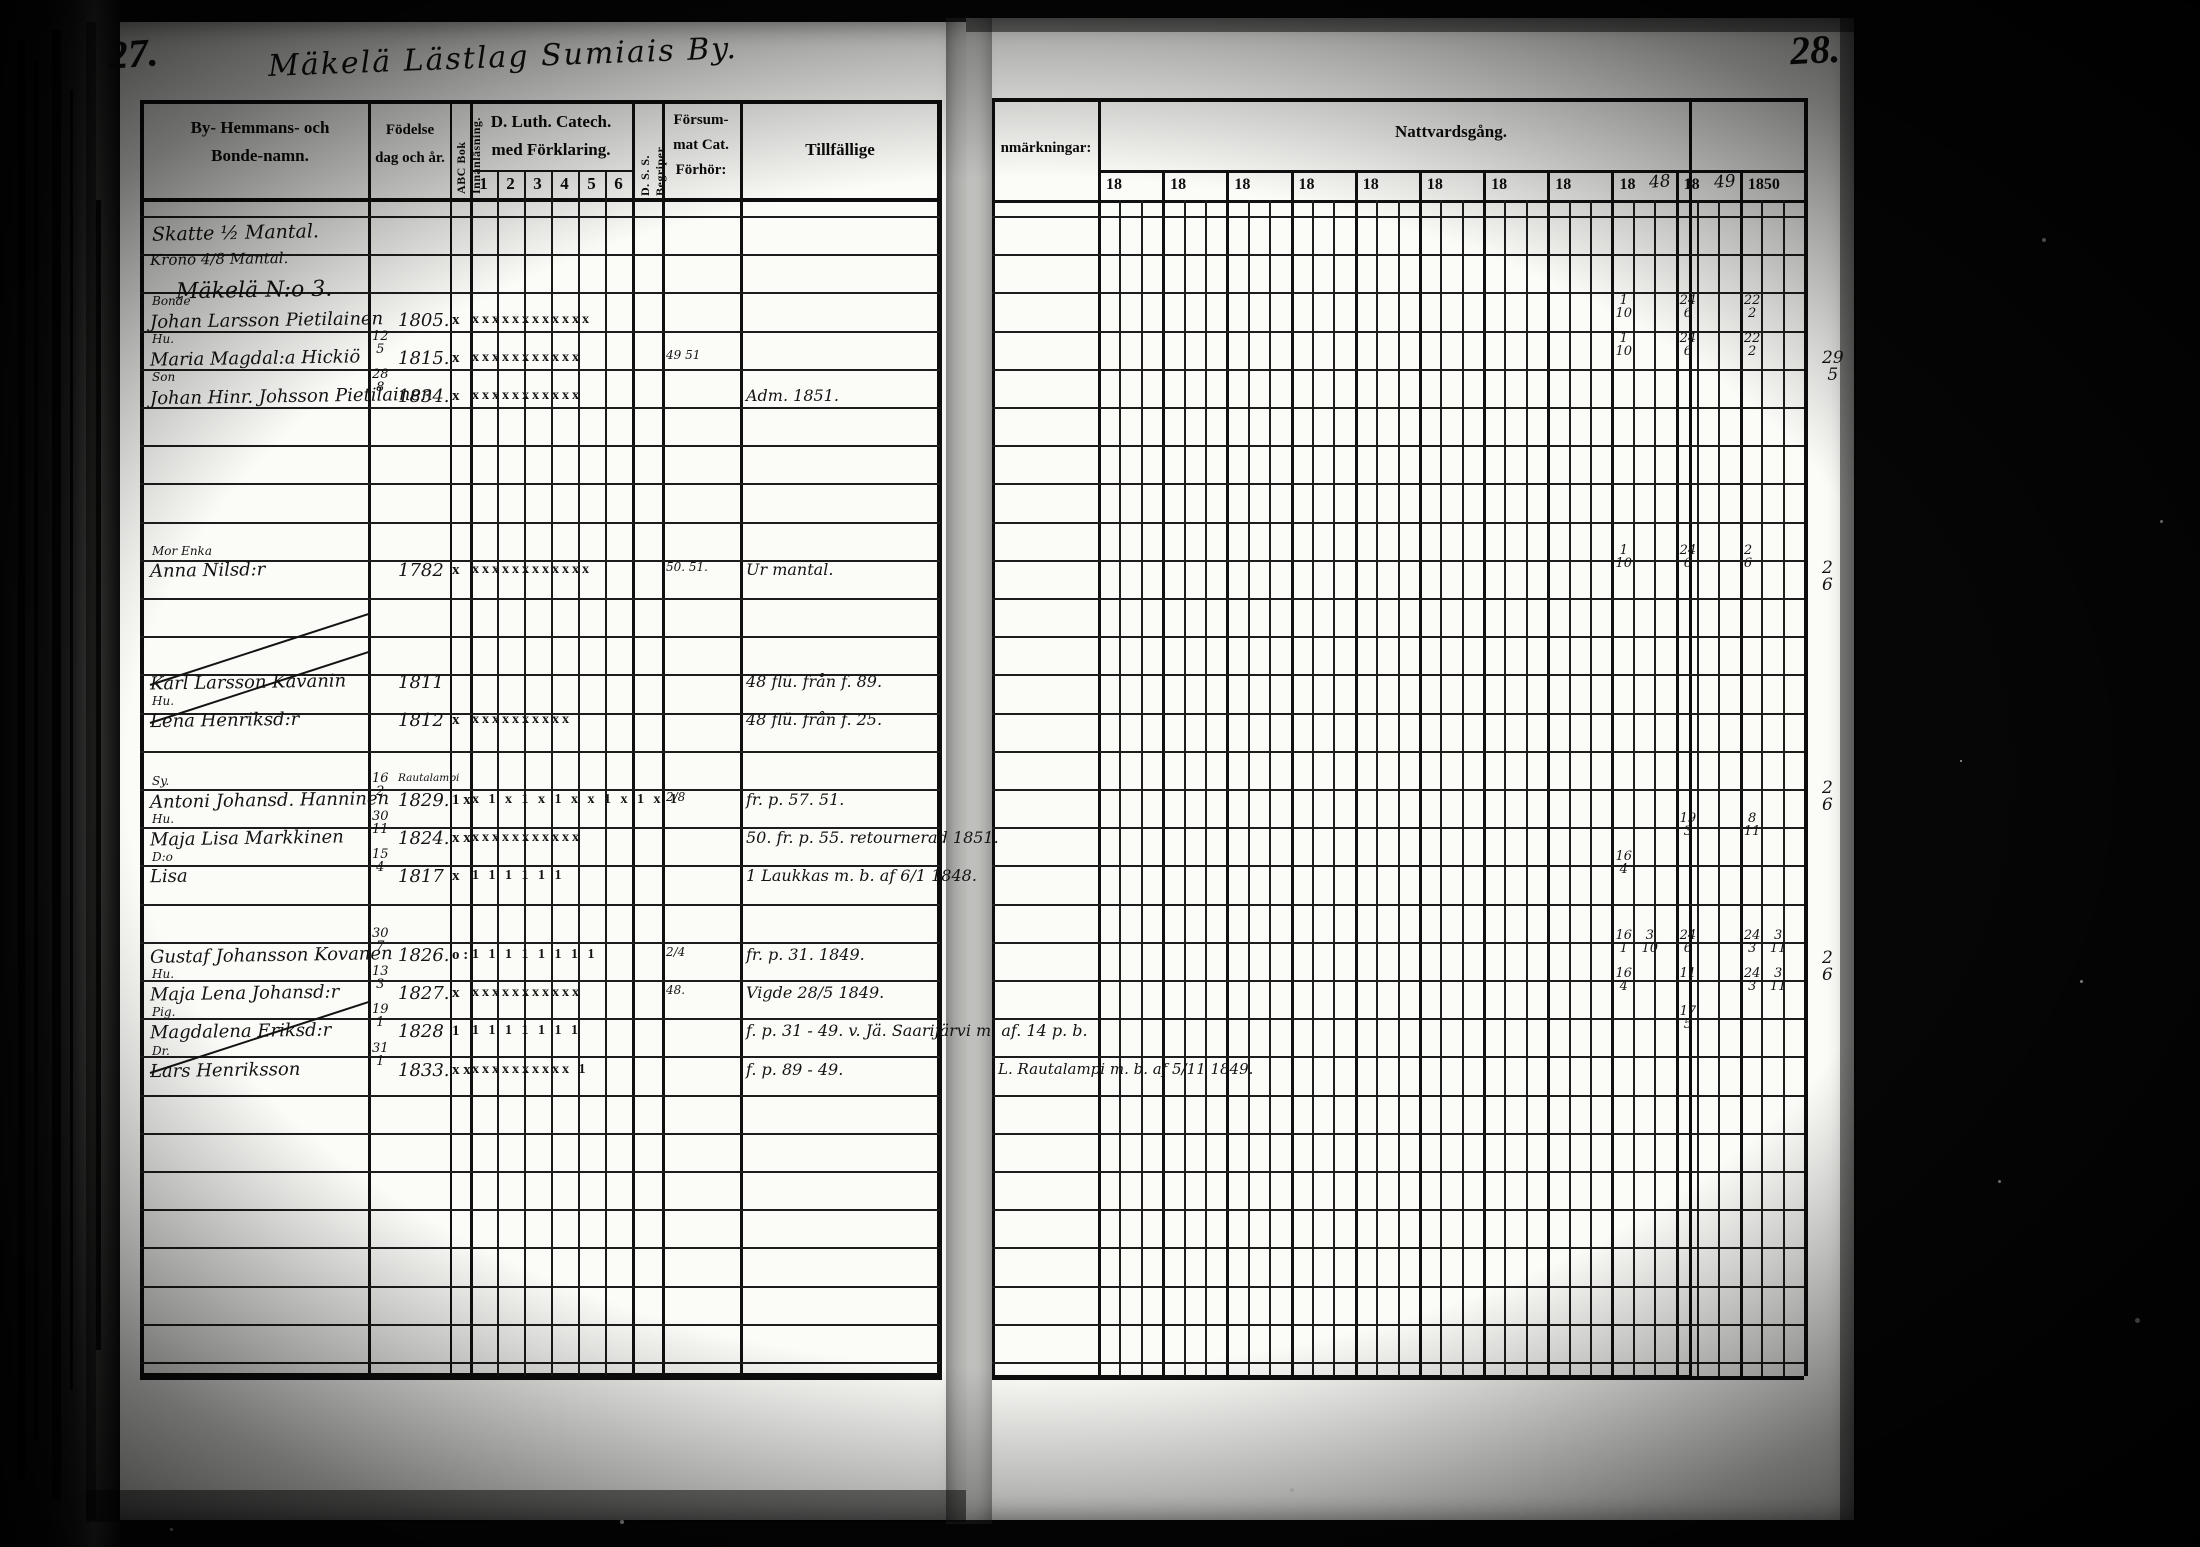 This screenshot has height=1547, width=2200. I want to click on person-name-10: Maja Lena Johansd:r, so click(244, 993).